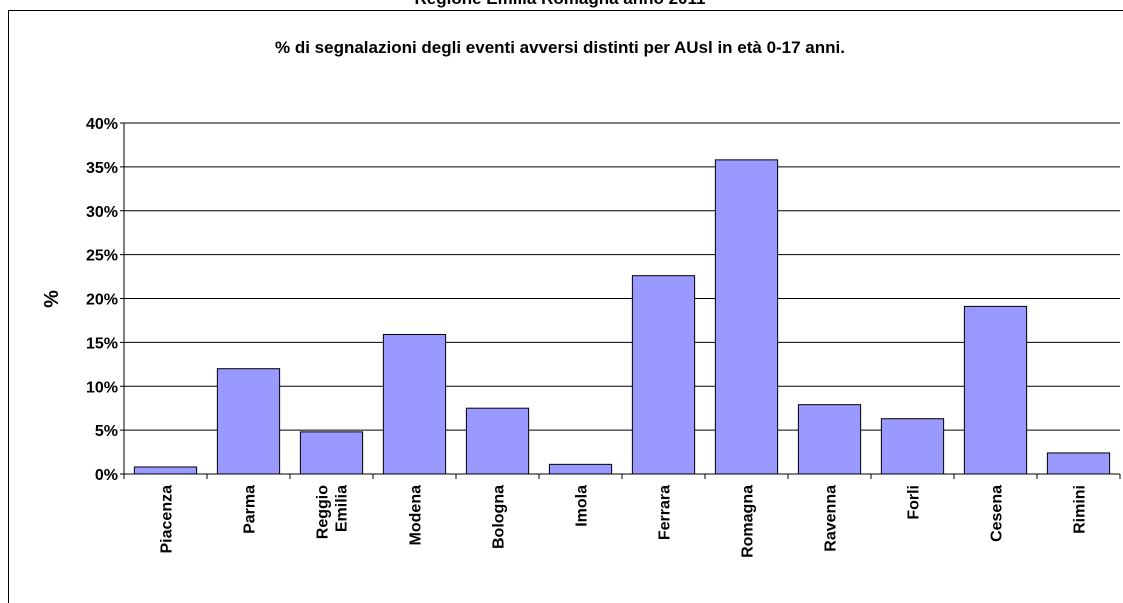  Describe the element at coordinates (914, 502) in the screenshot. I see `x-tick-label: Forli` at that location.